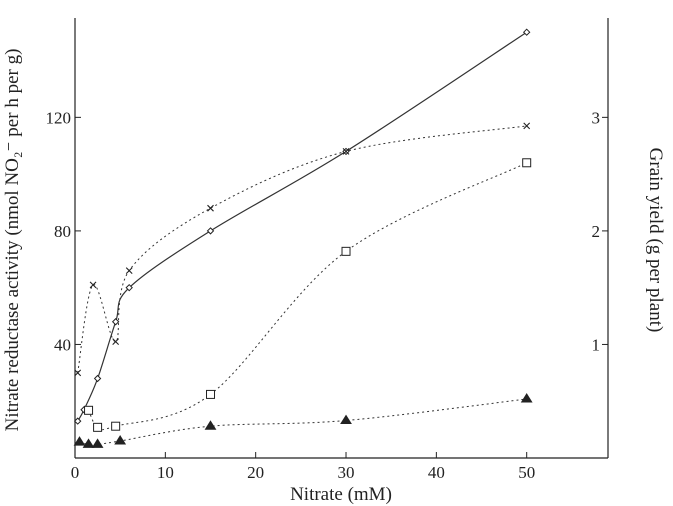 Image resolution: width=673 pixels, height=506 pixels. What do you see at coordinates (596, 344) in the screenshot?
I see `y2-tick-label: 1` at bounding box center [596, 344].